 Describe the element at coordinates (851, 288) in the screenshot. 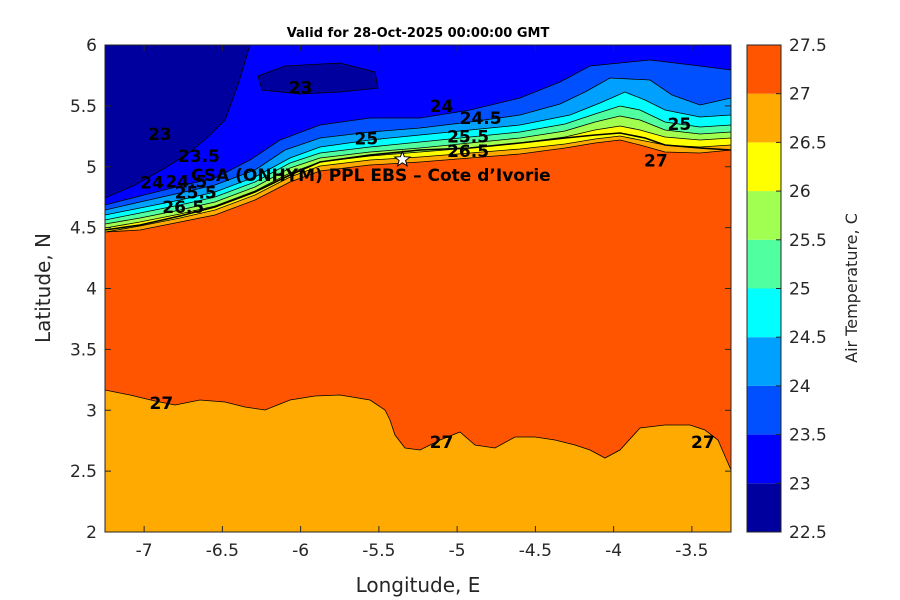

I see `colorbar-label: Air Temperature, C` at that location.